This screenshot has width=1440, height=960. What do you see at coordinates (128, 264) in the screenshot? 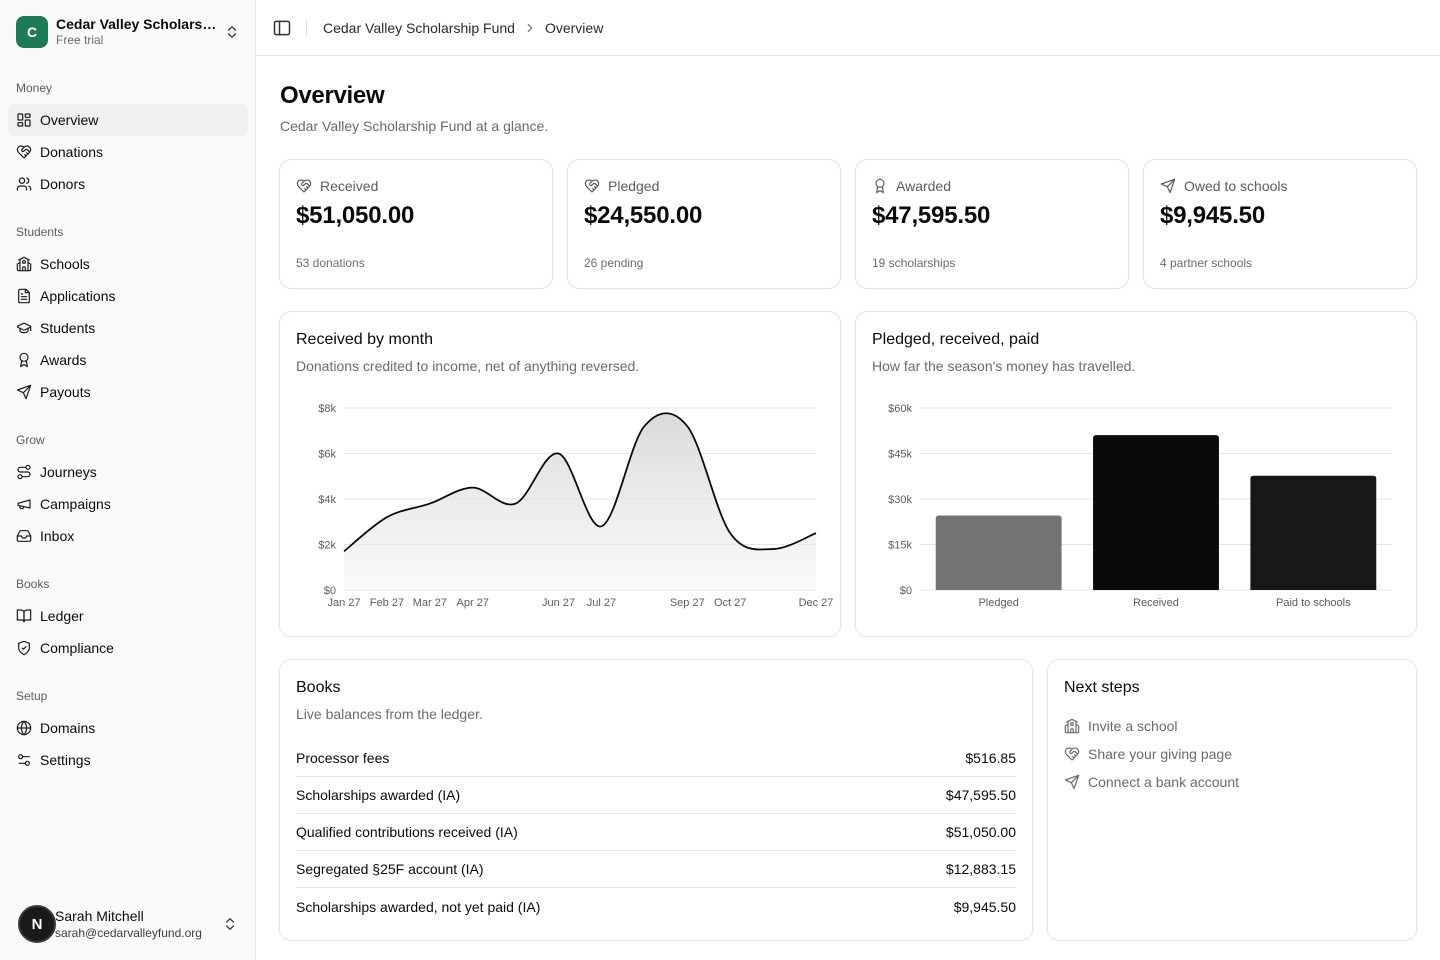
I see `sidebar-item-schools: Schools` at bounding box center [128, 264].